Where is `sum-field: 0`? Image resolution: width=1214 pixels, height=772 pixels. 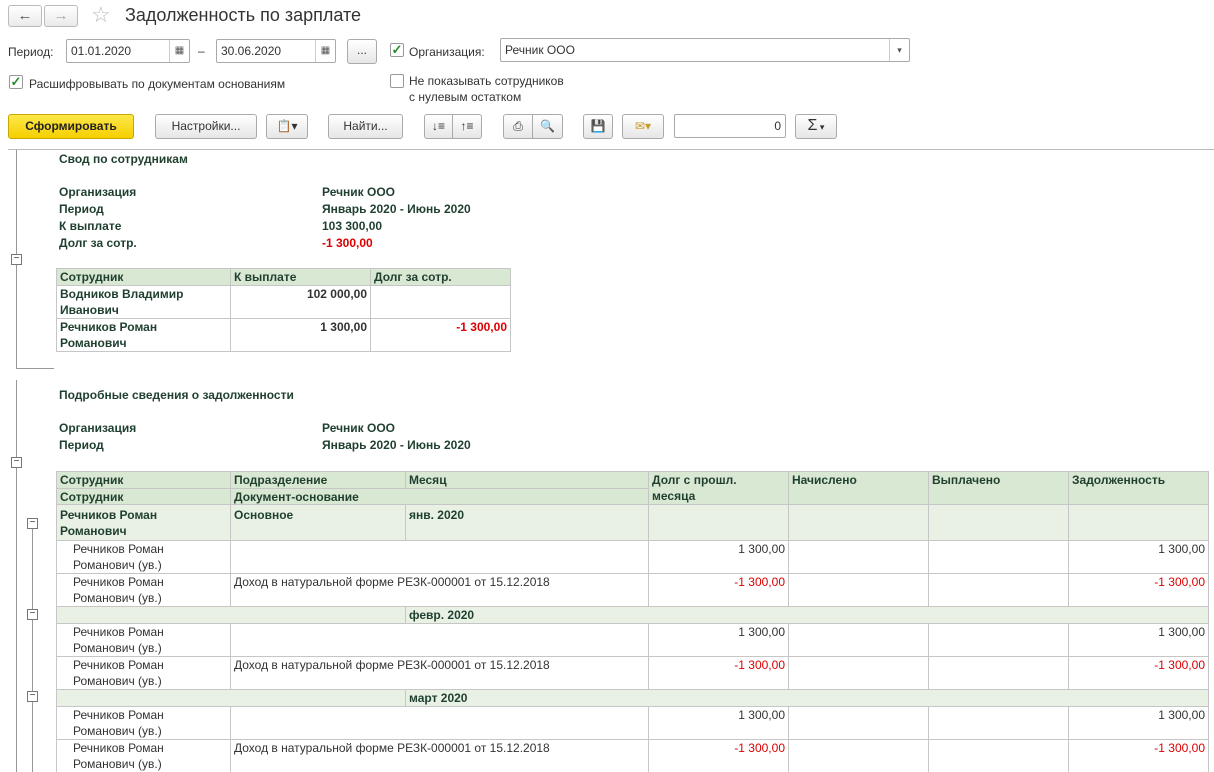 sum-field: 0 is located at coordinates (730, 126).